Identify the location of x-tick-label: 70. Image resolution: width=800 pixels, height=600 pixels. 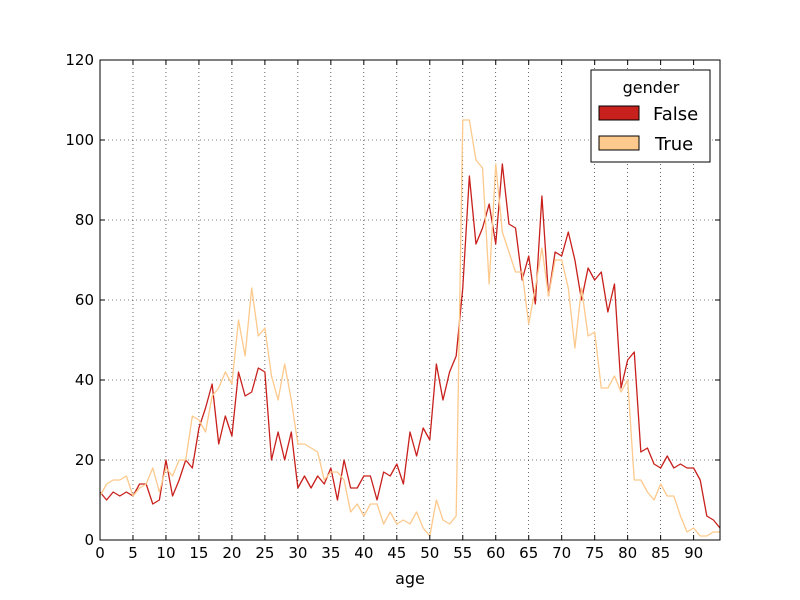
(561, 553).